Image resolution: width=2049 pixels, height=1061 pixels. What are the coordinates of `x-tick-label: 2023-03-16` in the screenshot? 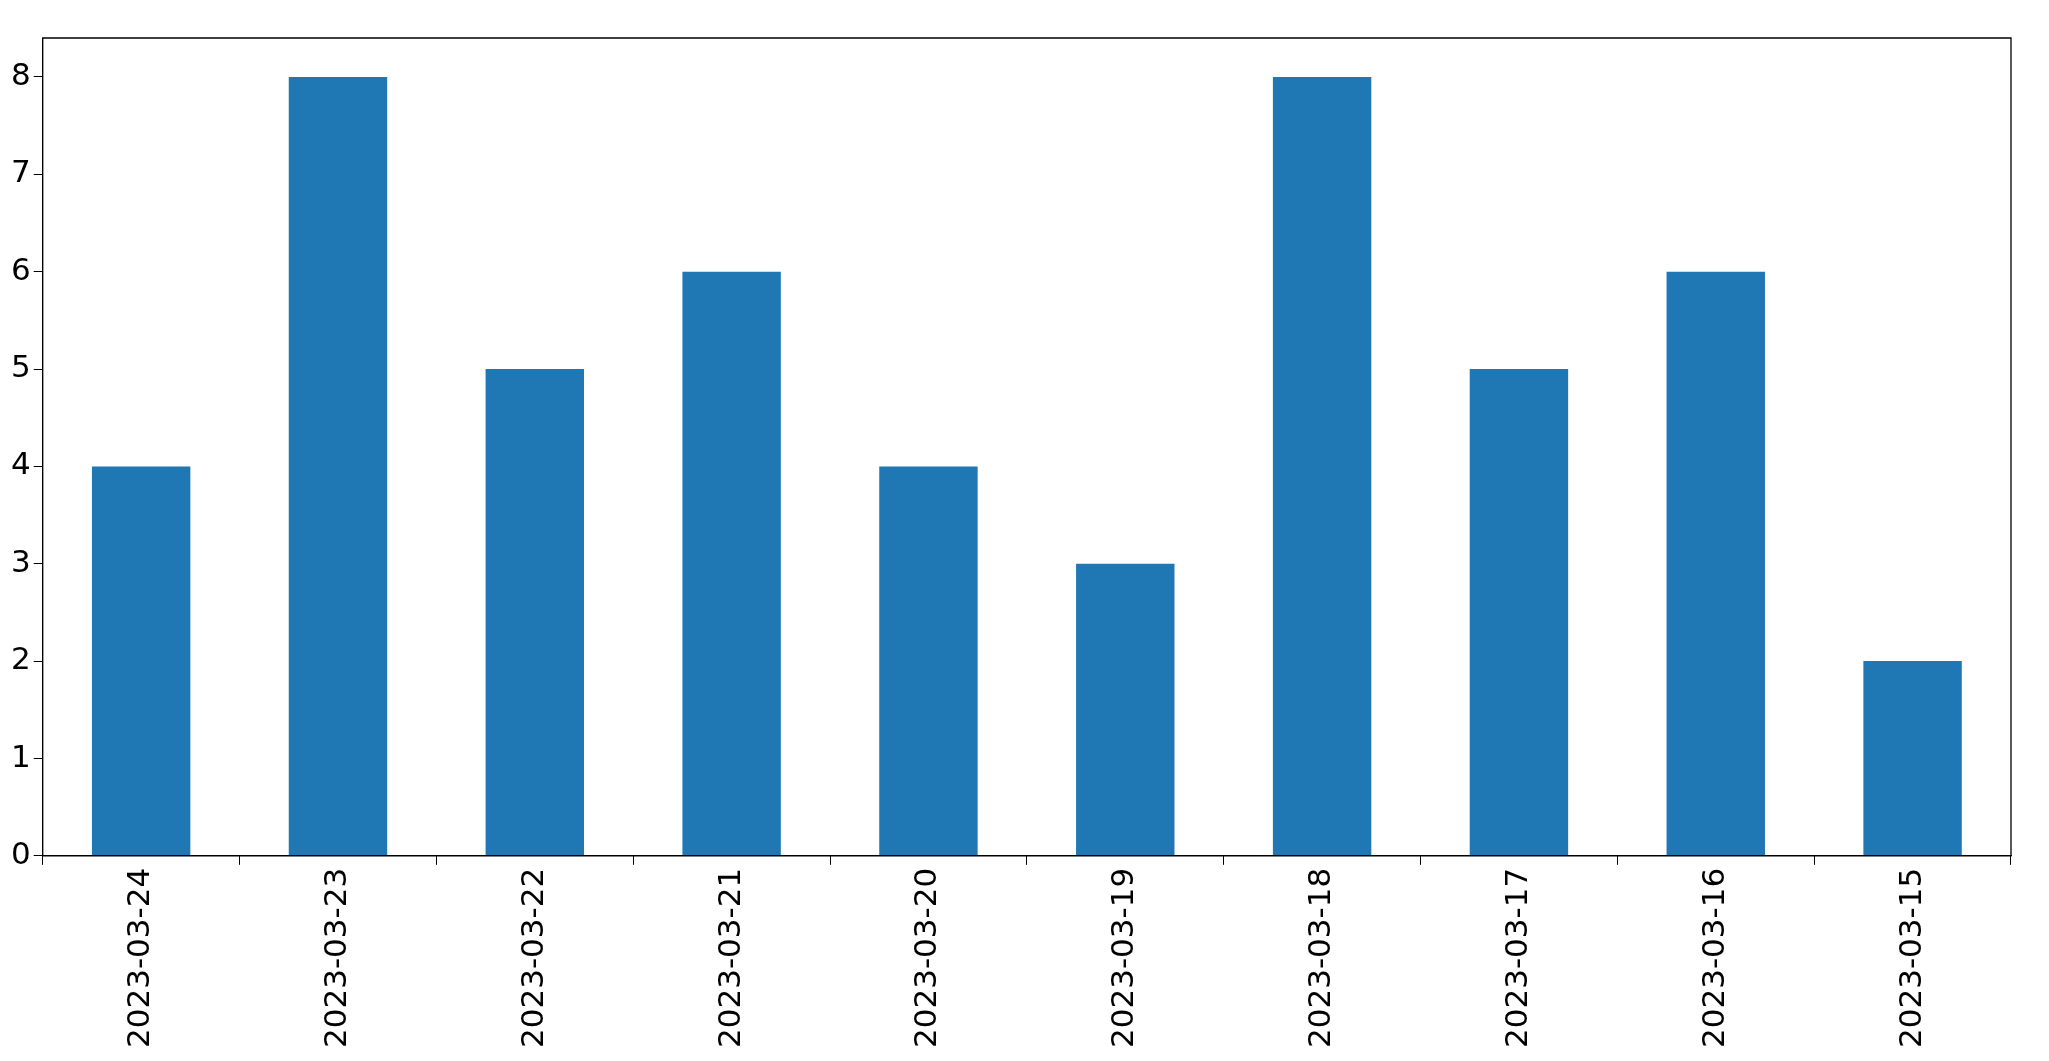 It's located at (1712, 958).